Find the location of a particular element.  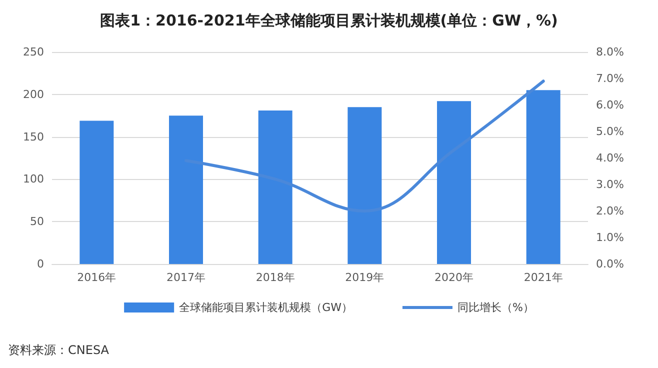

x-tick-label: 2019年 is located at coordinates (364, 277).